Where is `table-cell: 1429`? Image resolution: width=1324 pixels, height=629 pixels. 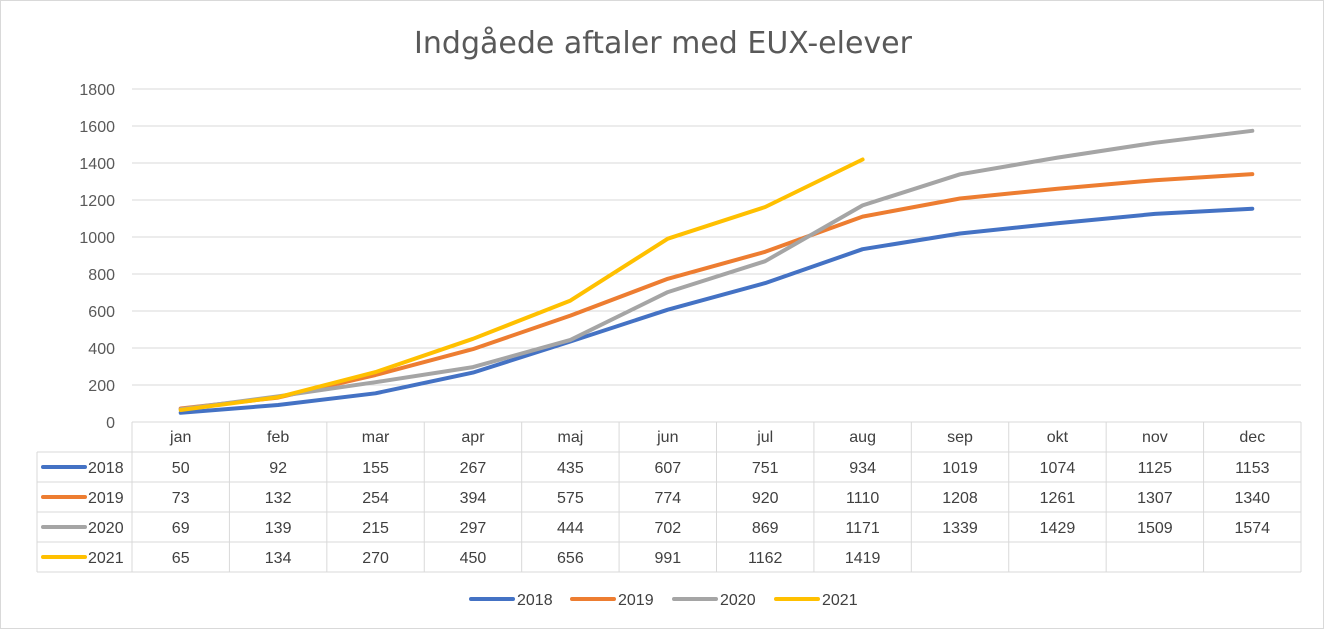
table-cell: 1429 is located at coordinates (1058, 528).